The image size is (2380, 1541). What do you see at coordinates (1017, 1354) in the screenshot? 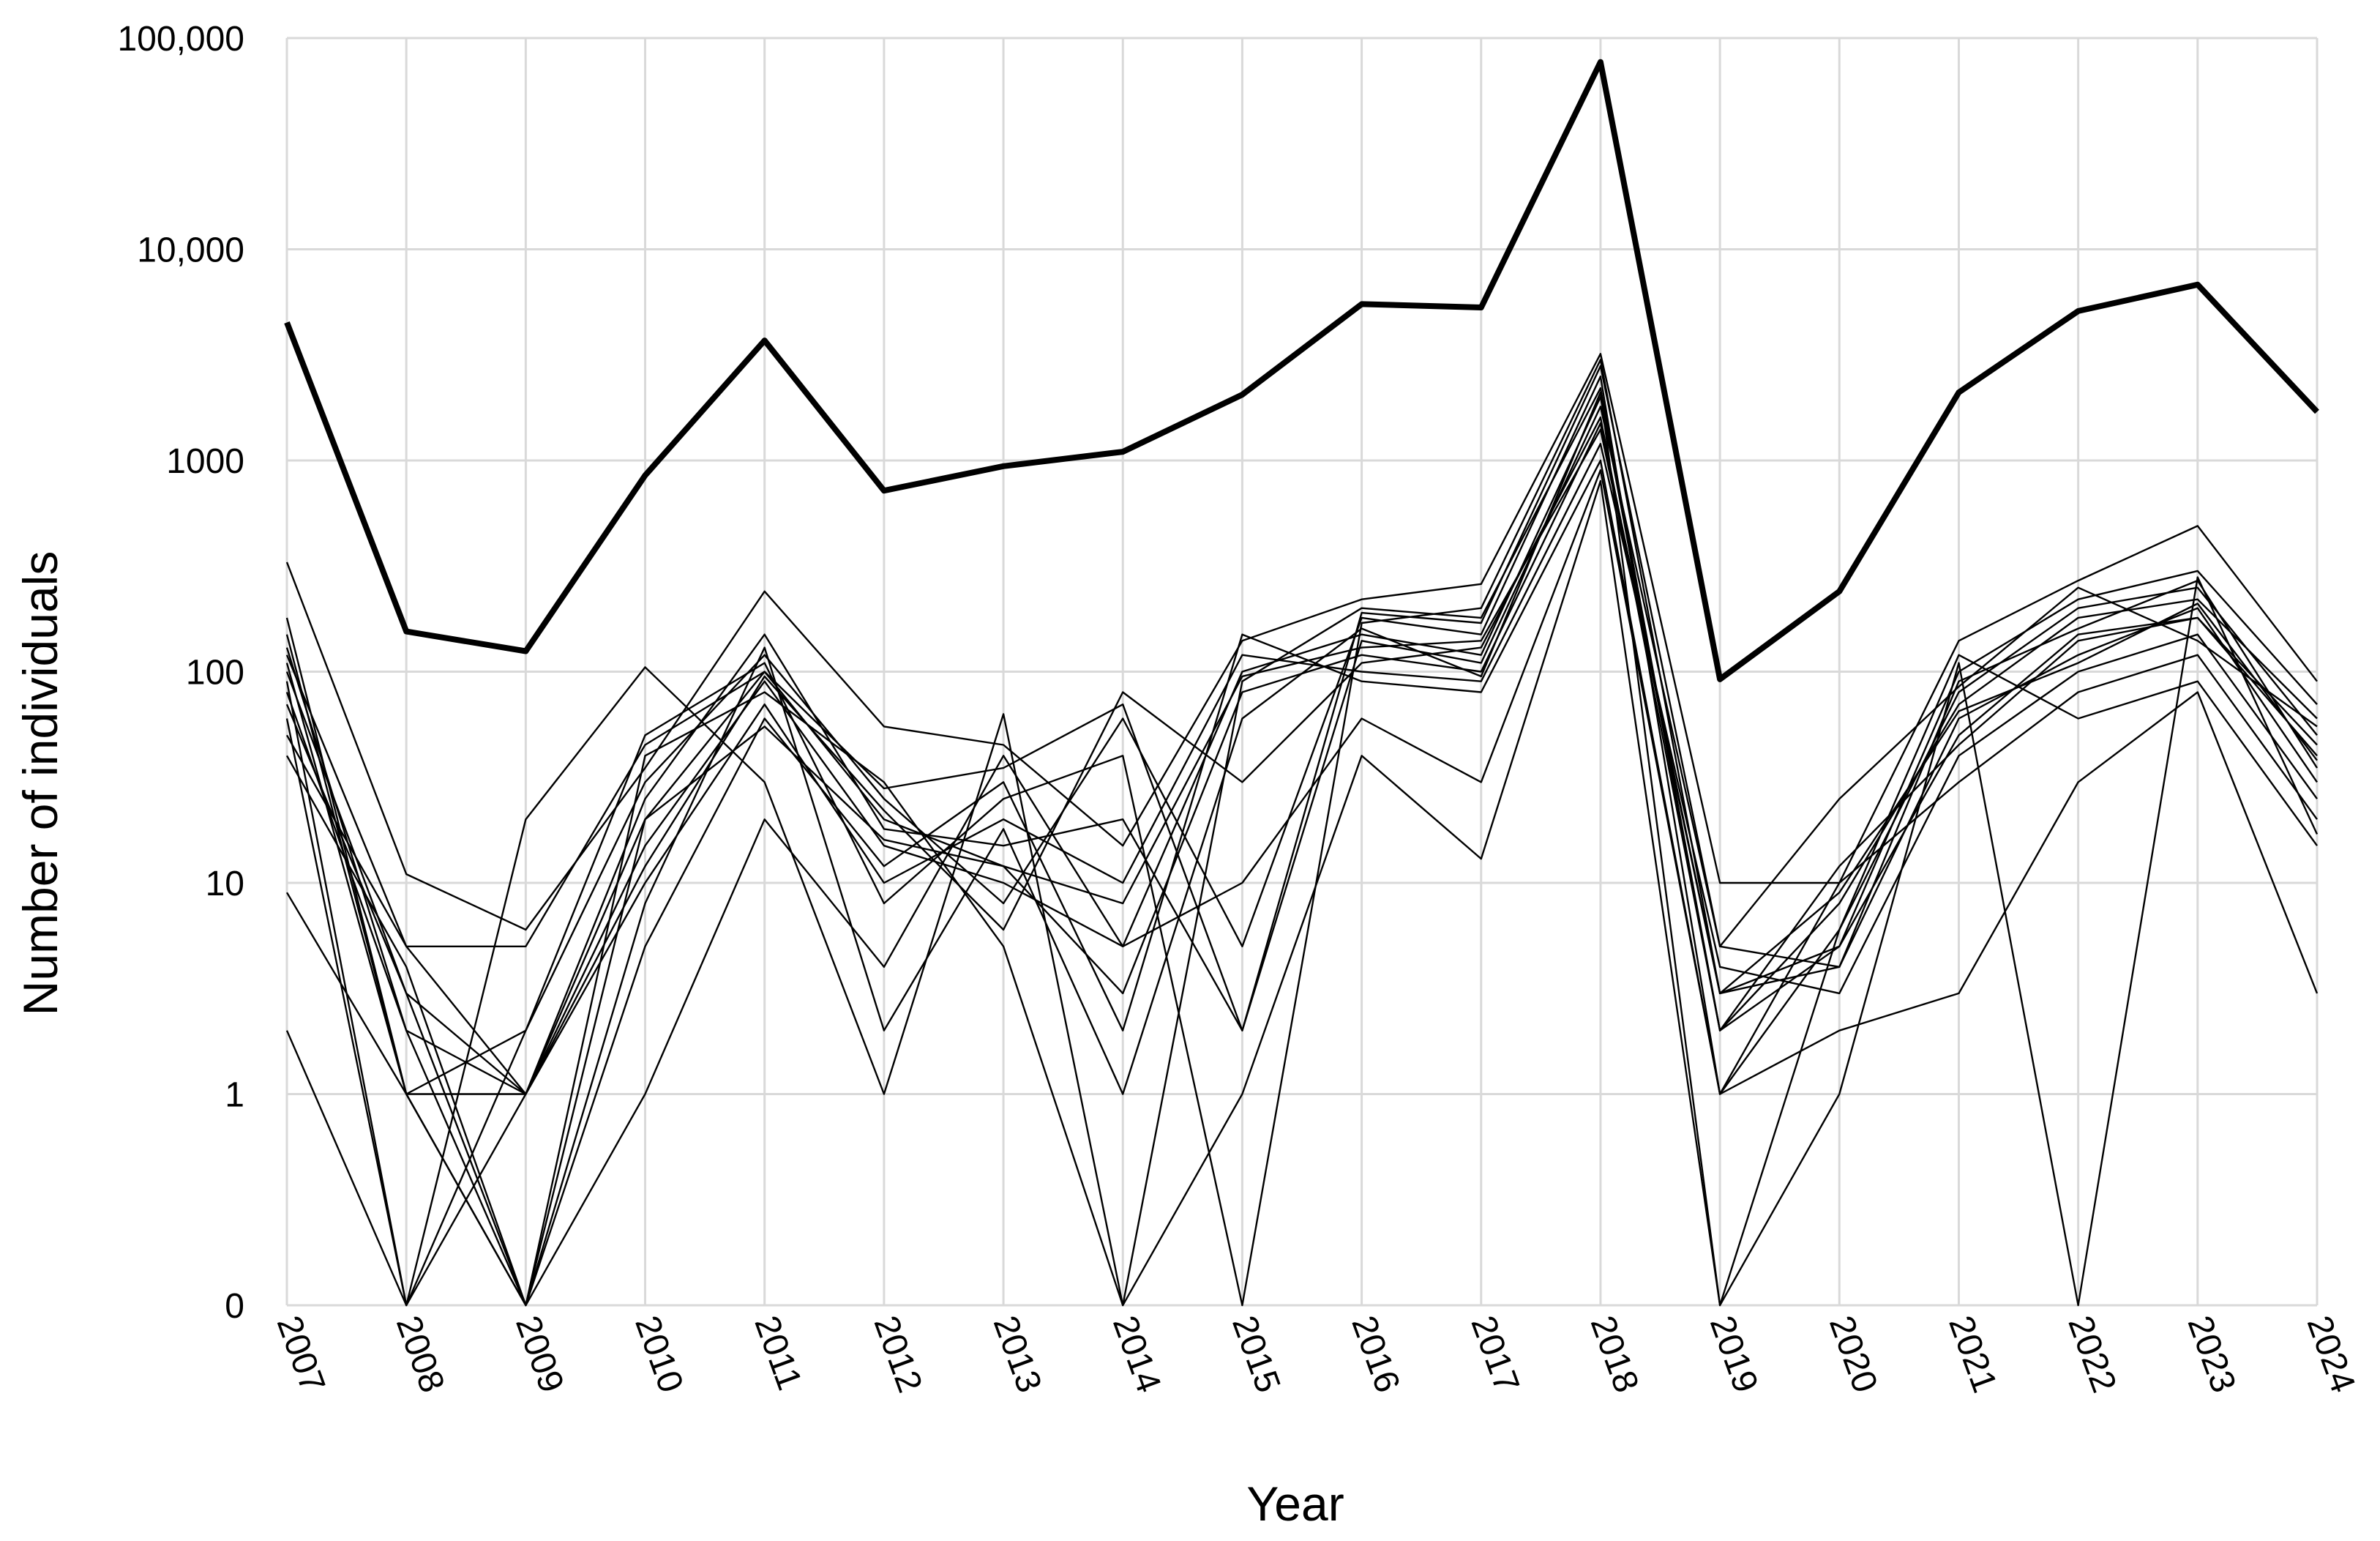
I see `x-tick-label: 2013` at bounding box center [1017, 1354].